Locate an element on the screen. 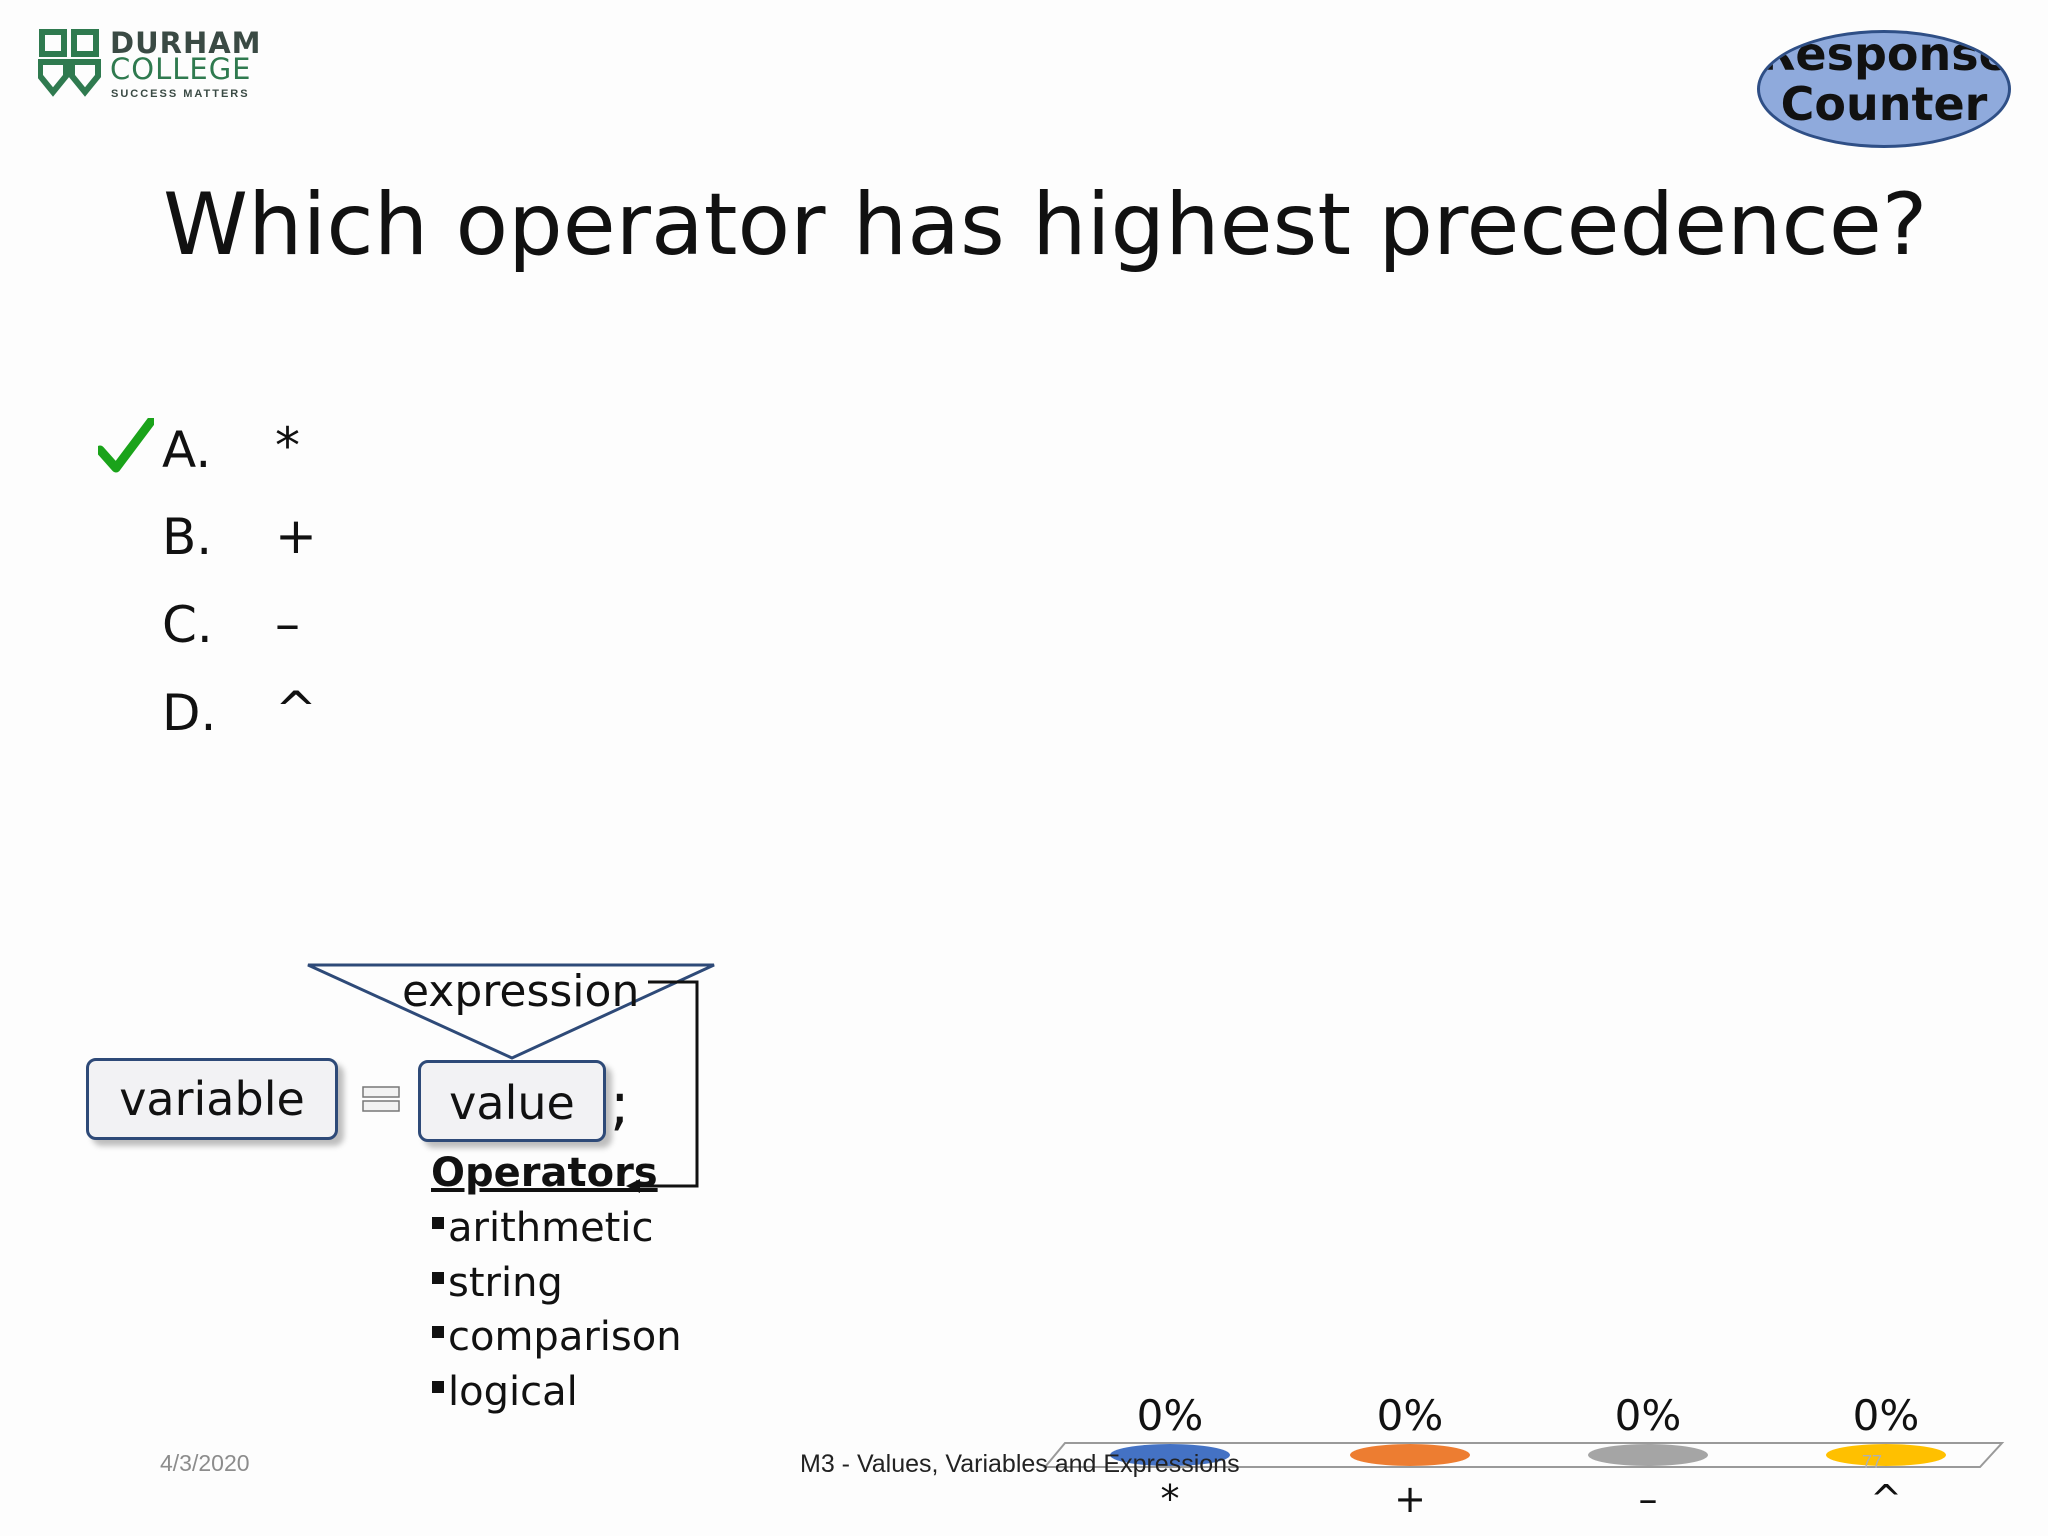  answer-a-symbol: * is located at coordinates (287, 446).